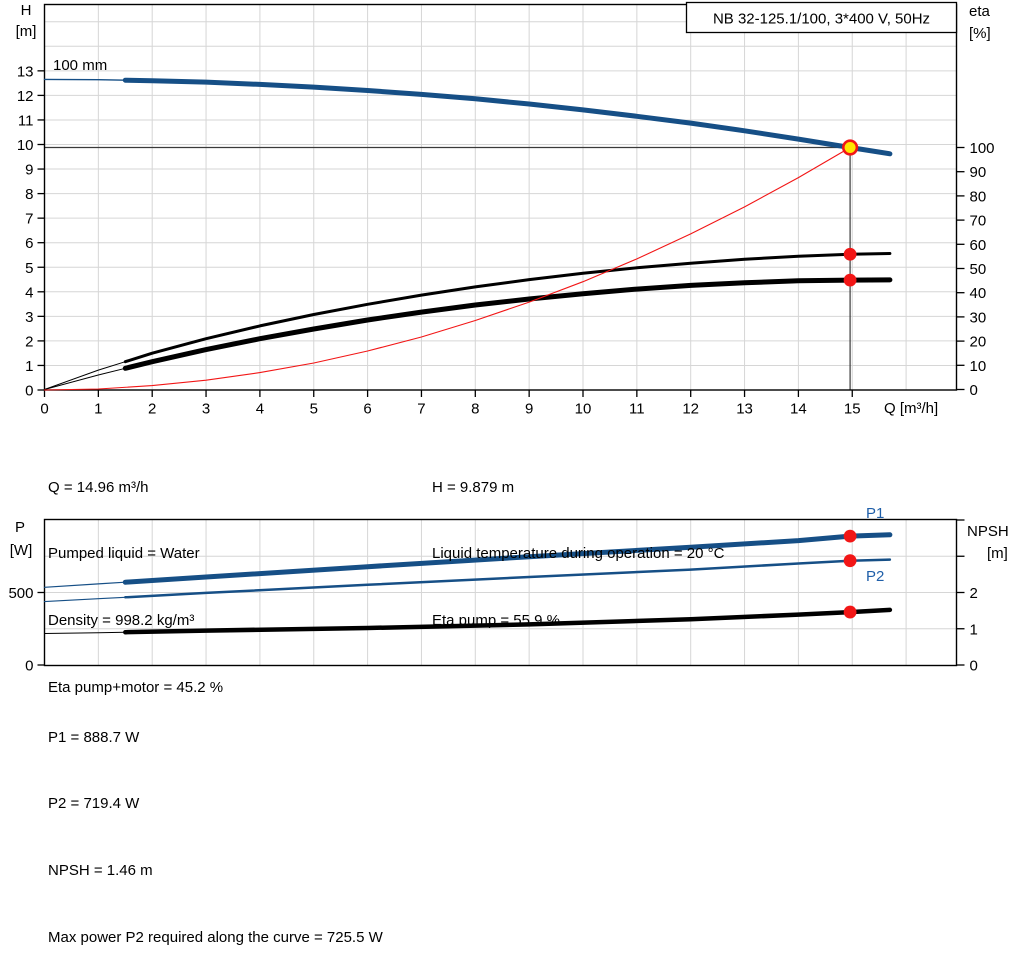 Image resolution: width=1024 pixels, height=972 pixels. Describe the element at coordinates (94, 737) in the screenshot. I see `info-line-p1: P1 = 888.7 W` at that location.